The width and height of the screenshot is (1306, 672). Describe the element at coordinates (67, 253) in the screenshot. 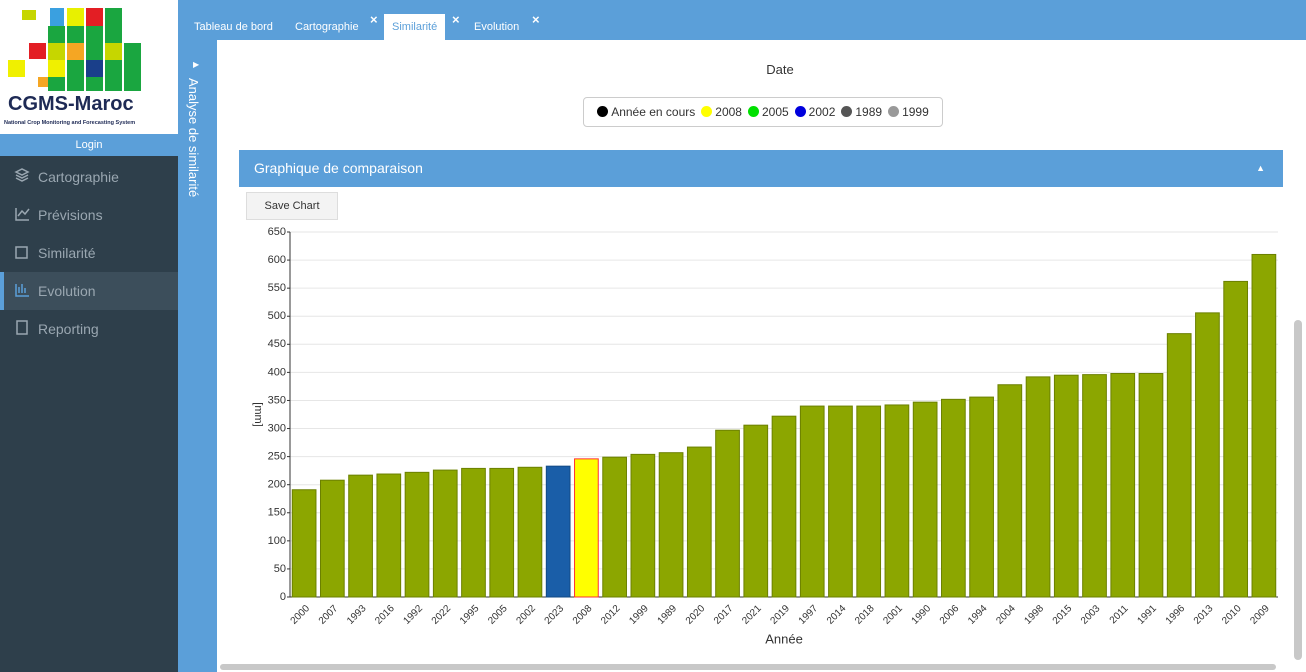

I see `menu-item: Similarité` at that location.